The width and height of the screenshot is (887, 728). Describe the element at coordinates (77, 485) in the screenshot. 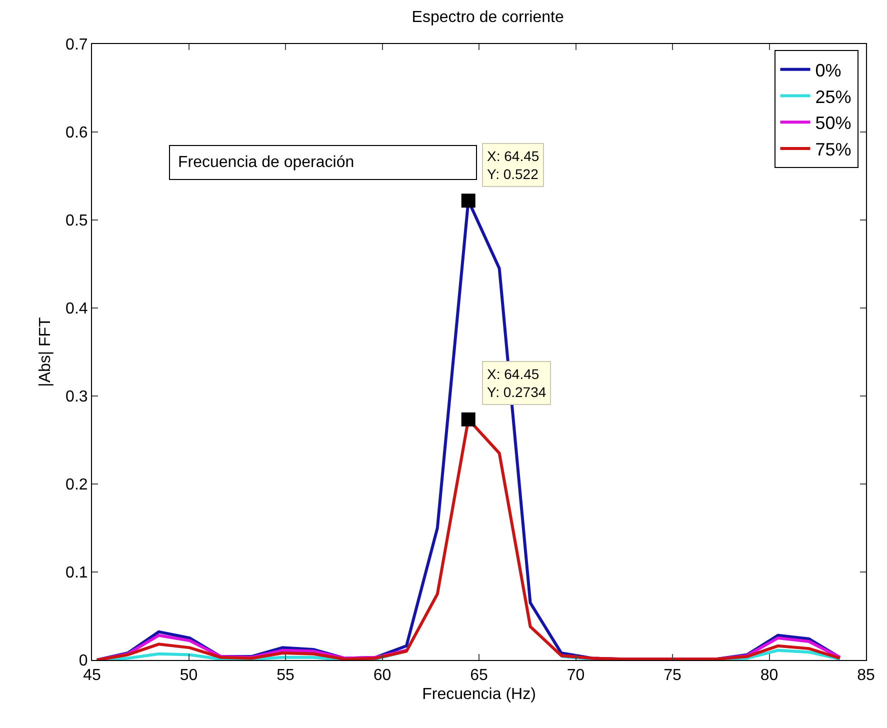

I see `y-tick-label: 0.2` at that location.